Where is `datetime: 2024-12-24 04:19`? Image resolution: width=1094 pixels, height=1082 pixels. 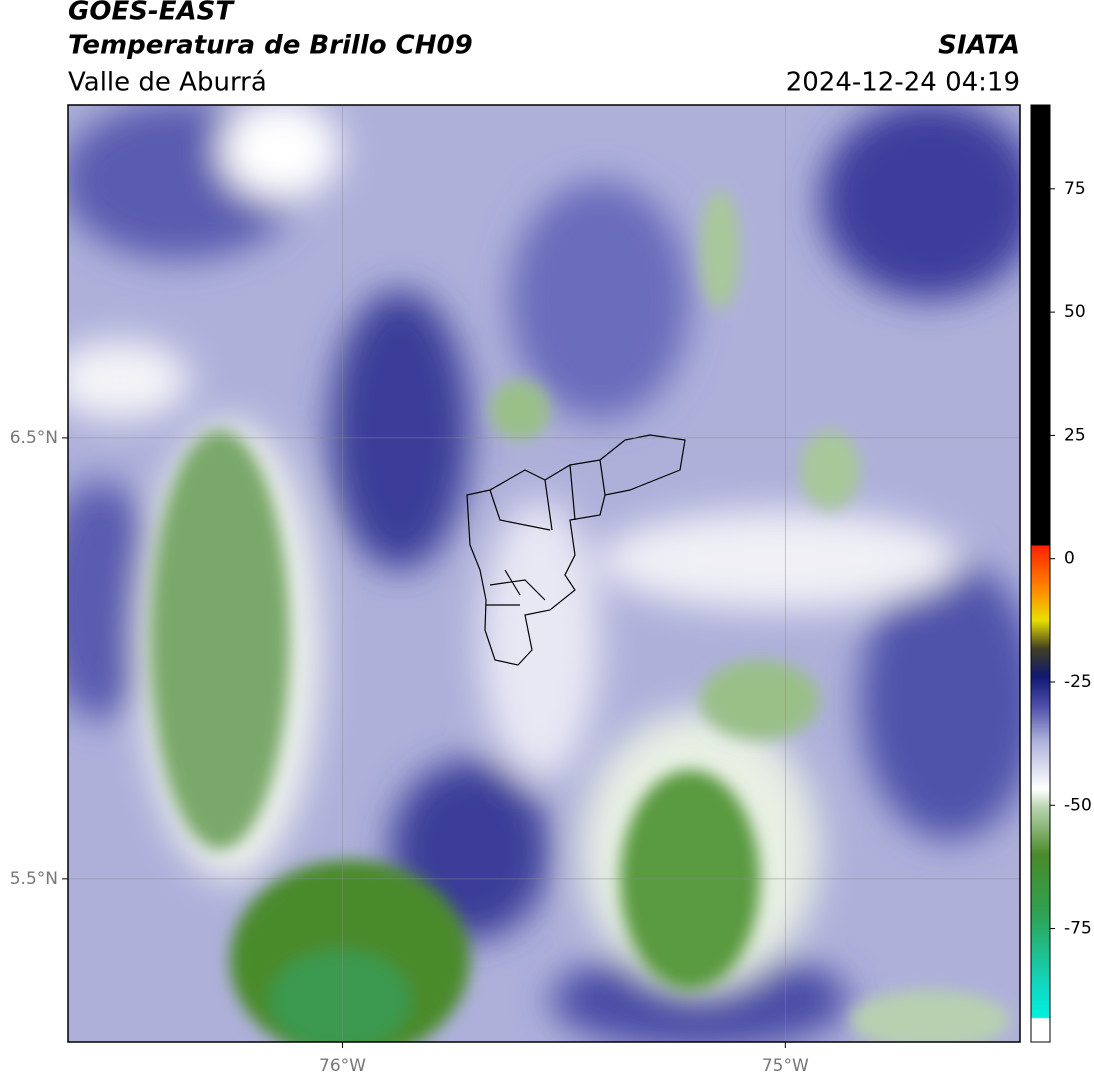 datetime: 2024-12-24 04:19 is located at coordinates (903, 83).